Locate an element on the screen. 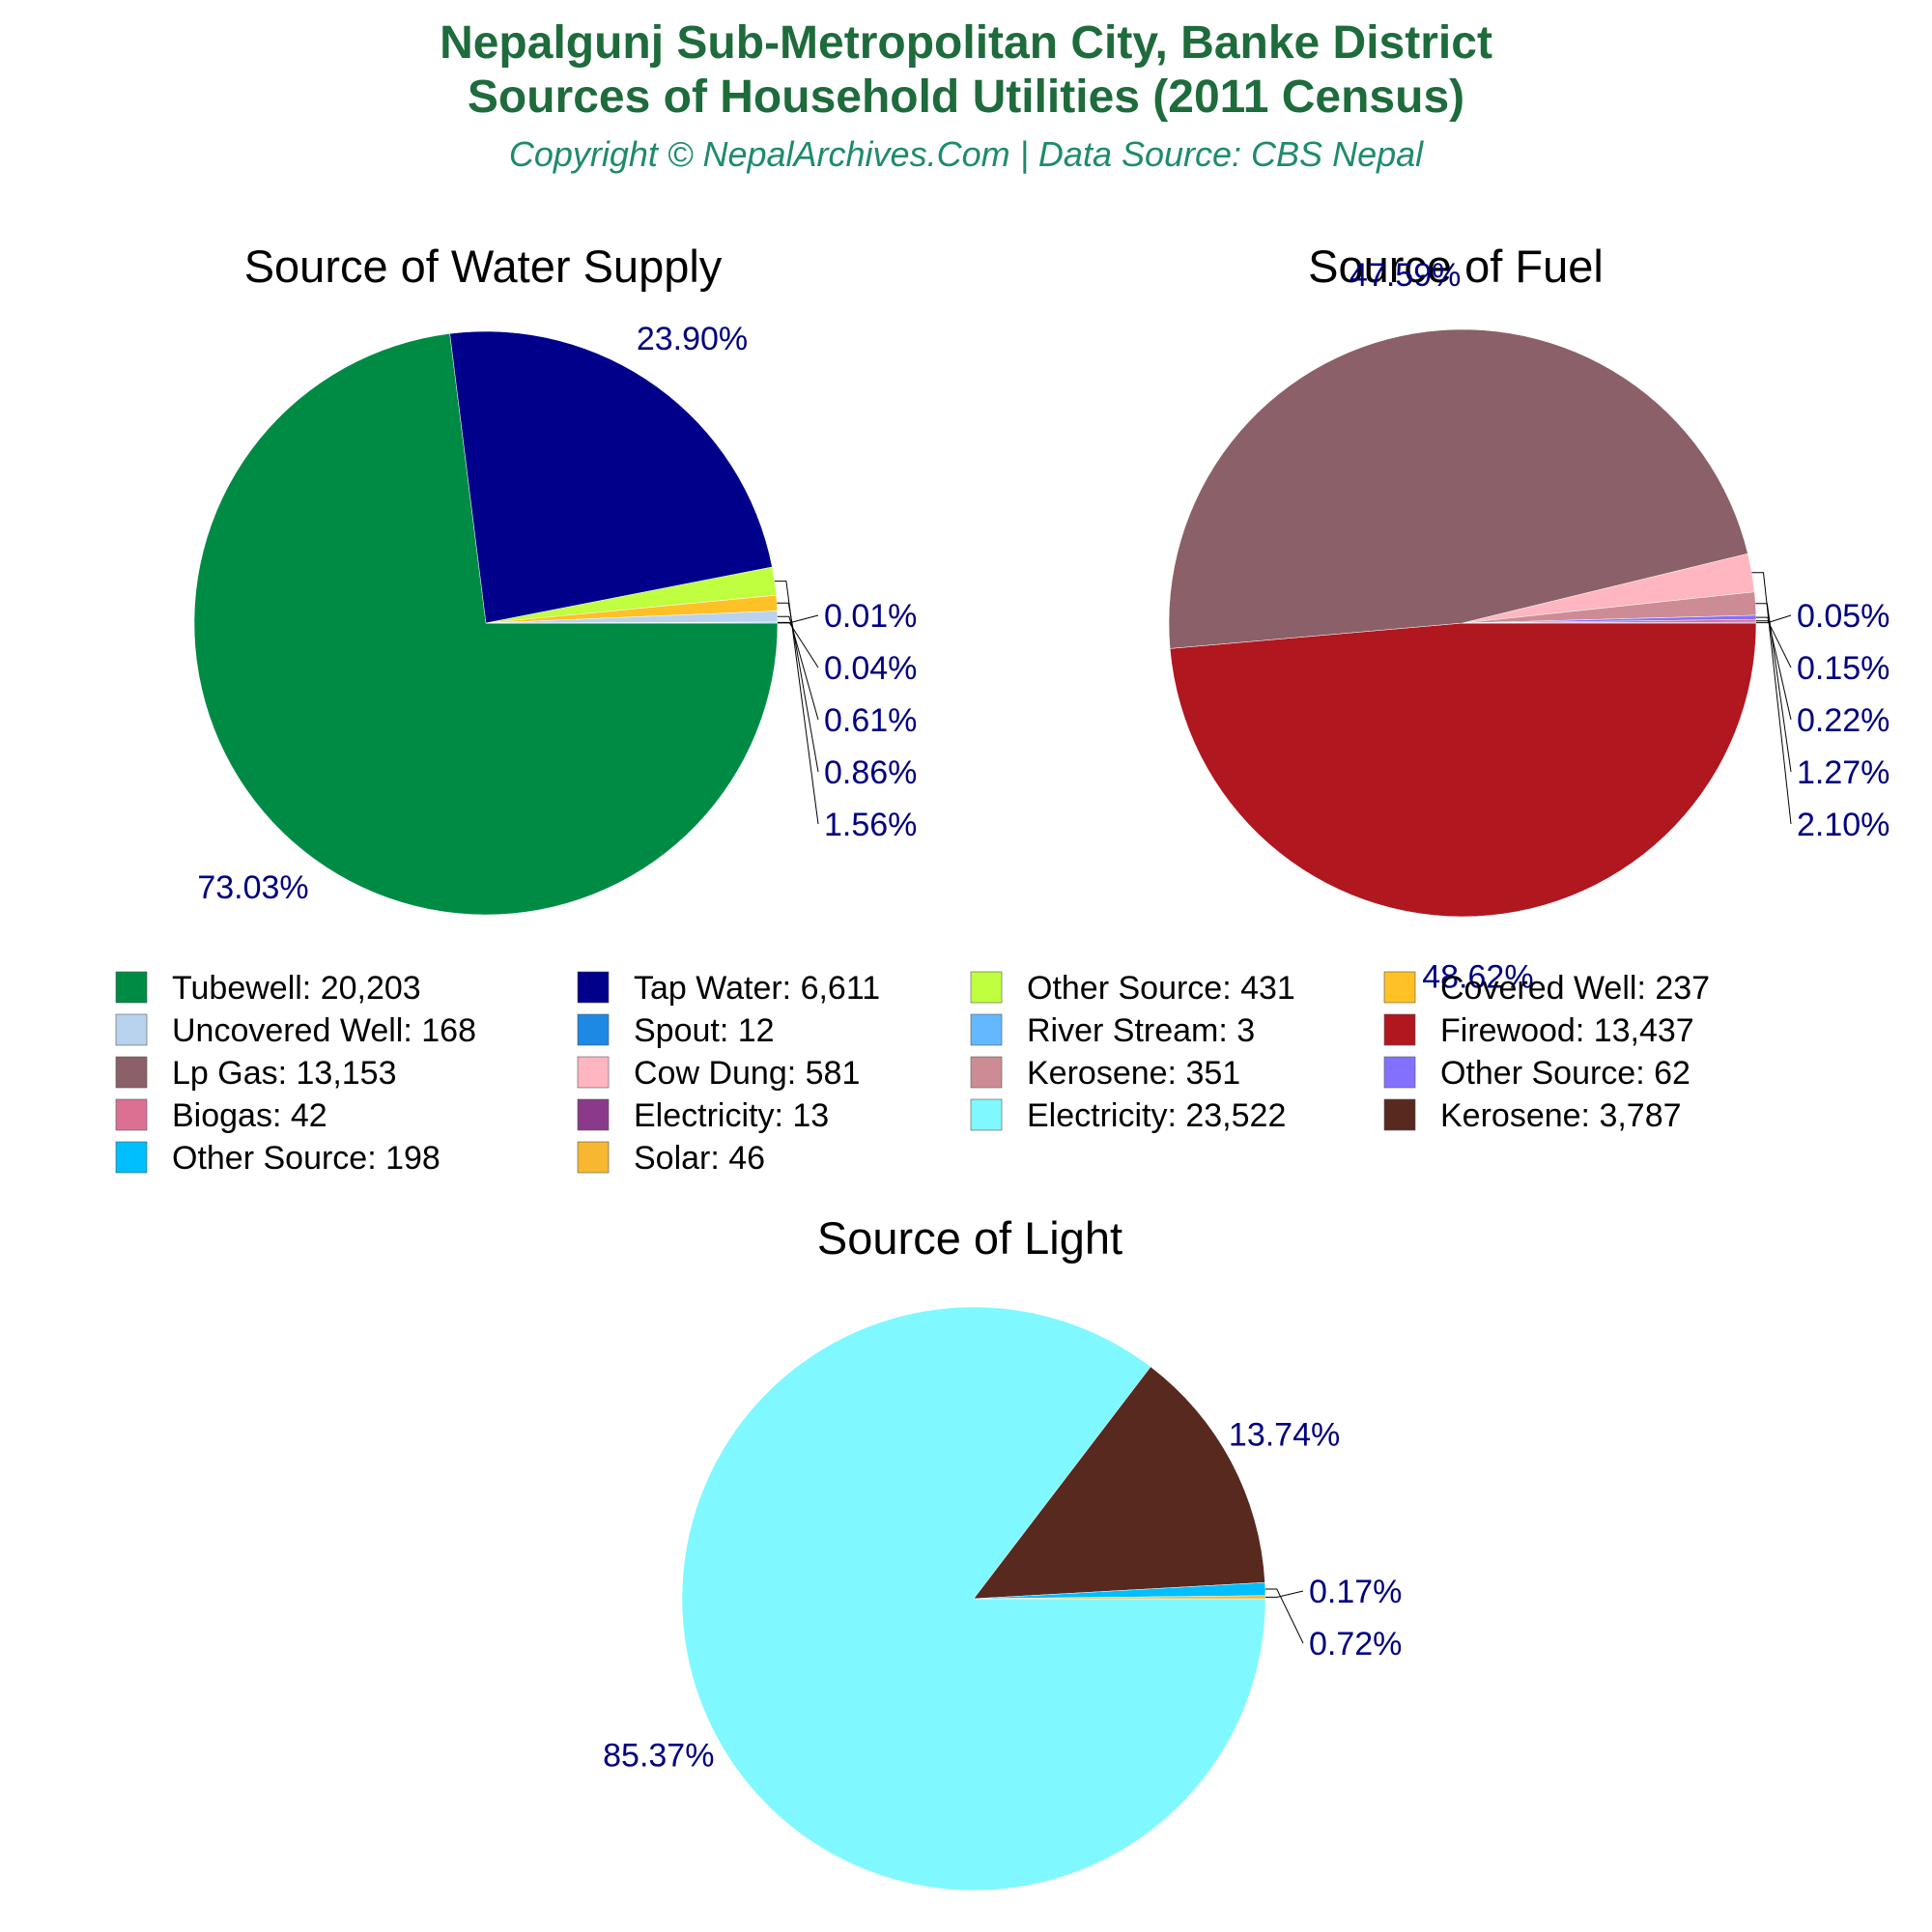 Image resolution: width=1932 pixels, height=1932 pixels. legend-label: Biogas: 42 is located at coordinates (249, 1115).